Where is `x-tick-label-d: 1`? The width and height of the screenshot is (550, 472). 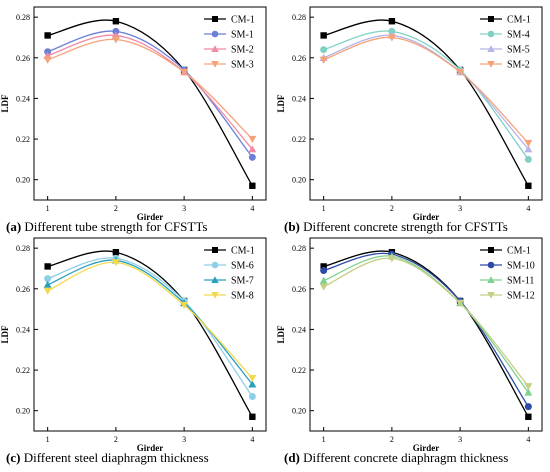
x-tick-label-d: 1 is located at coordinates (324, 439).